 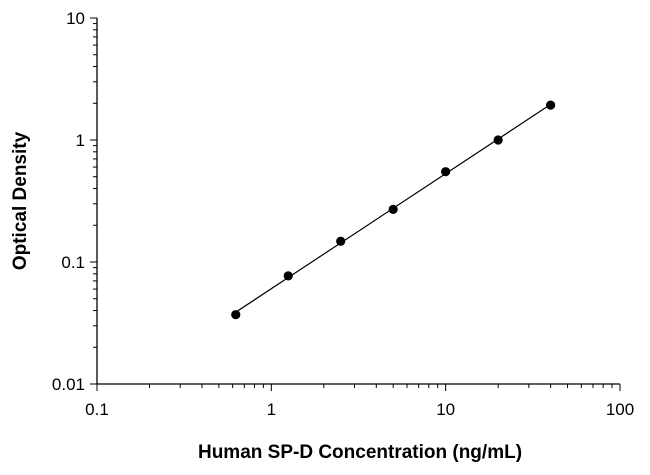 I want to click on y-axis-tick-labels: 0.01 0.1 1 10, so click(x=68, y=201).